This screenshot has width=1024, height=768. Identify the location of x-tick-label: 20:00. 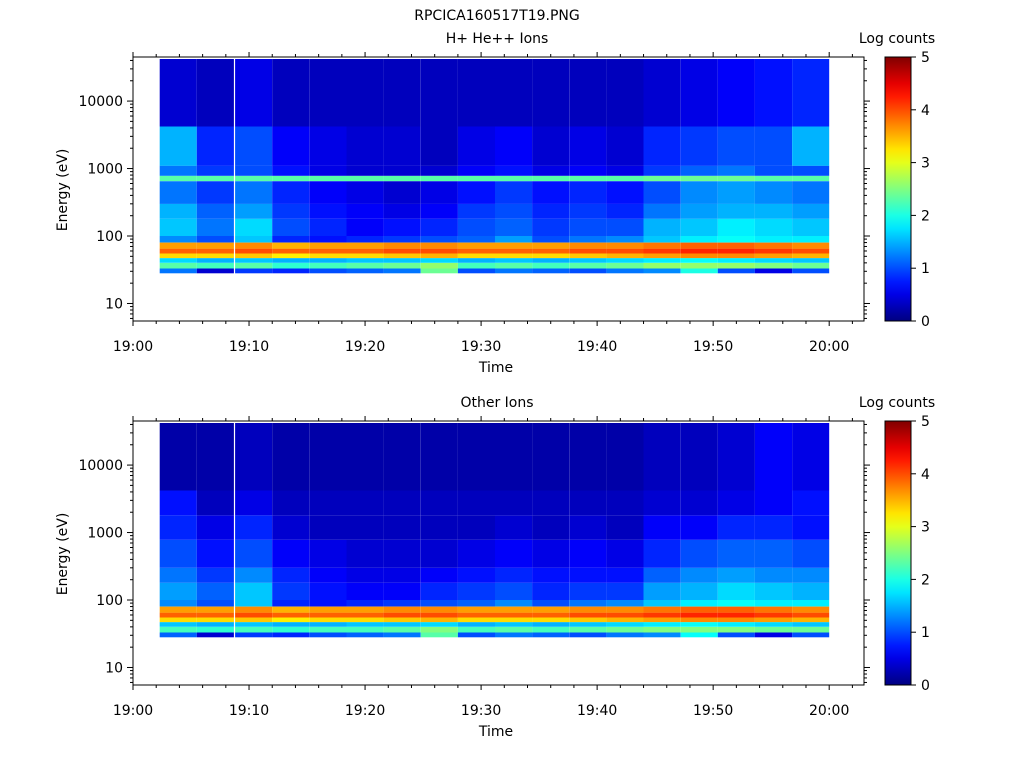
(829, 347).